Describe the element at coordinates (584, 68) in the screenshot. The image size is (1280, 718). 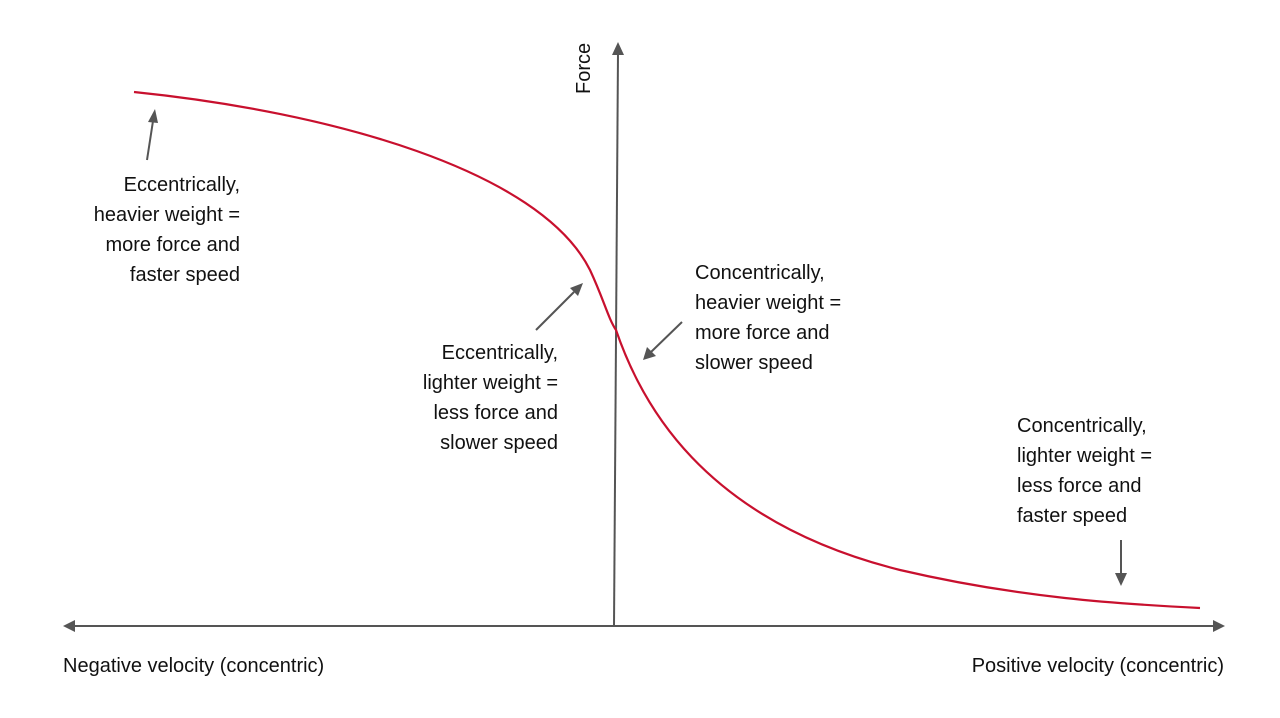
I see `y-axis-label: Force` at that location.